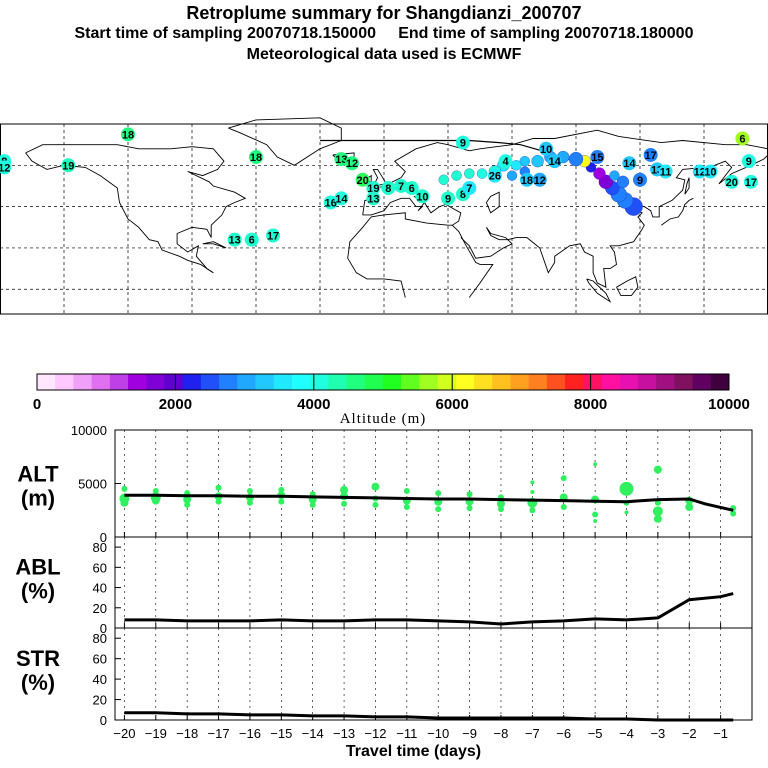 The image size is (768, 768). I want to click on day-label-text: 13, so click(341, 160).